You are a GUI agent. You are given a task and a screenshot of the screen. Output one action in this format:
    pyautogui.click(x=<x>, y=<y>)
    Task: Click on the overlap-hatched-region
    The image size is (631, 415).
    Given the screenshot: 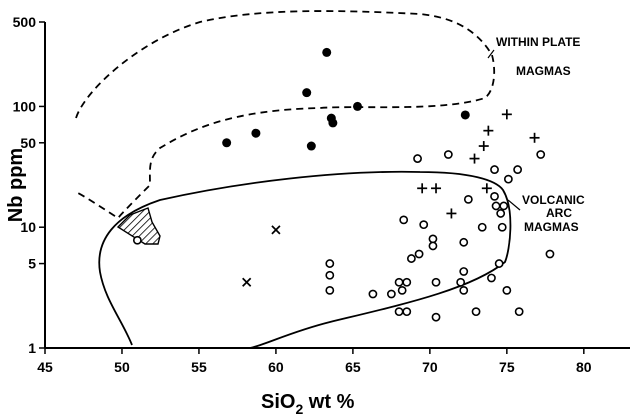 What is the action you would take?
    pyautogui.click(x=138, y=226)
    